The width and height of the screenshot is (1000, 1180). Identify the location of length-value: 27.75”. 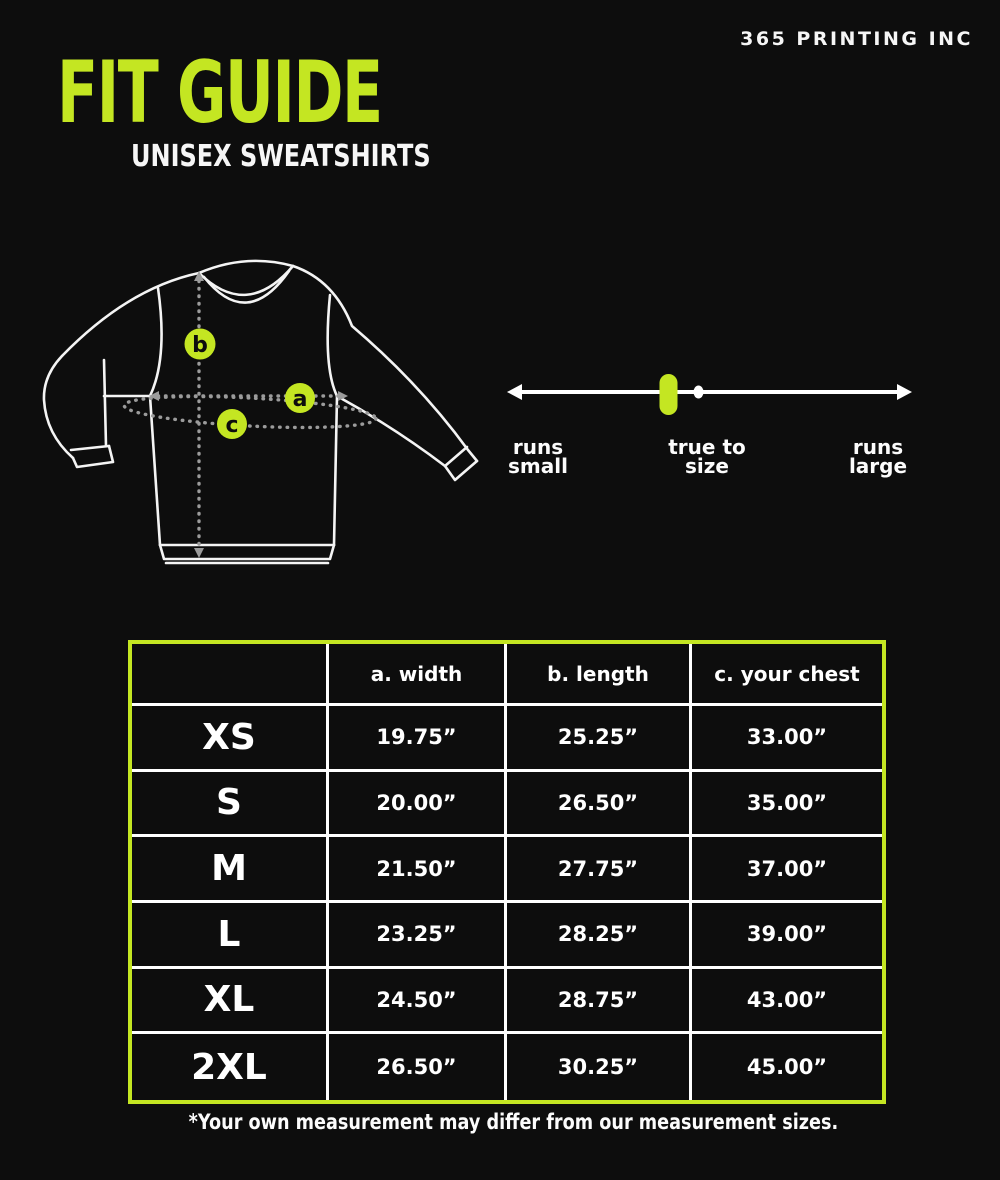
(599, 870).